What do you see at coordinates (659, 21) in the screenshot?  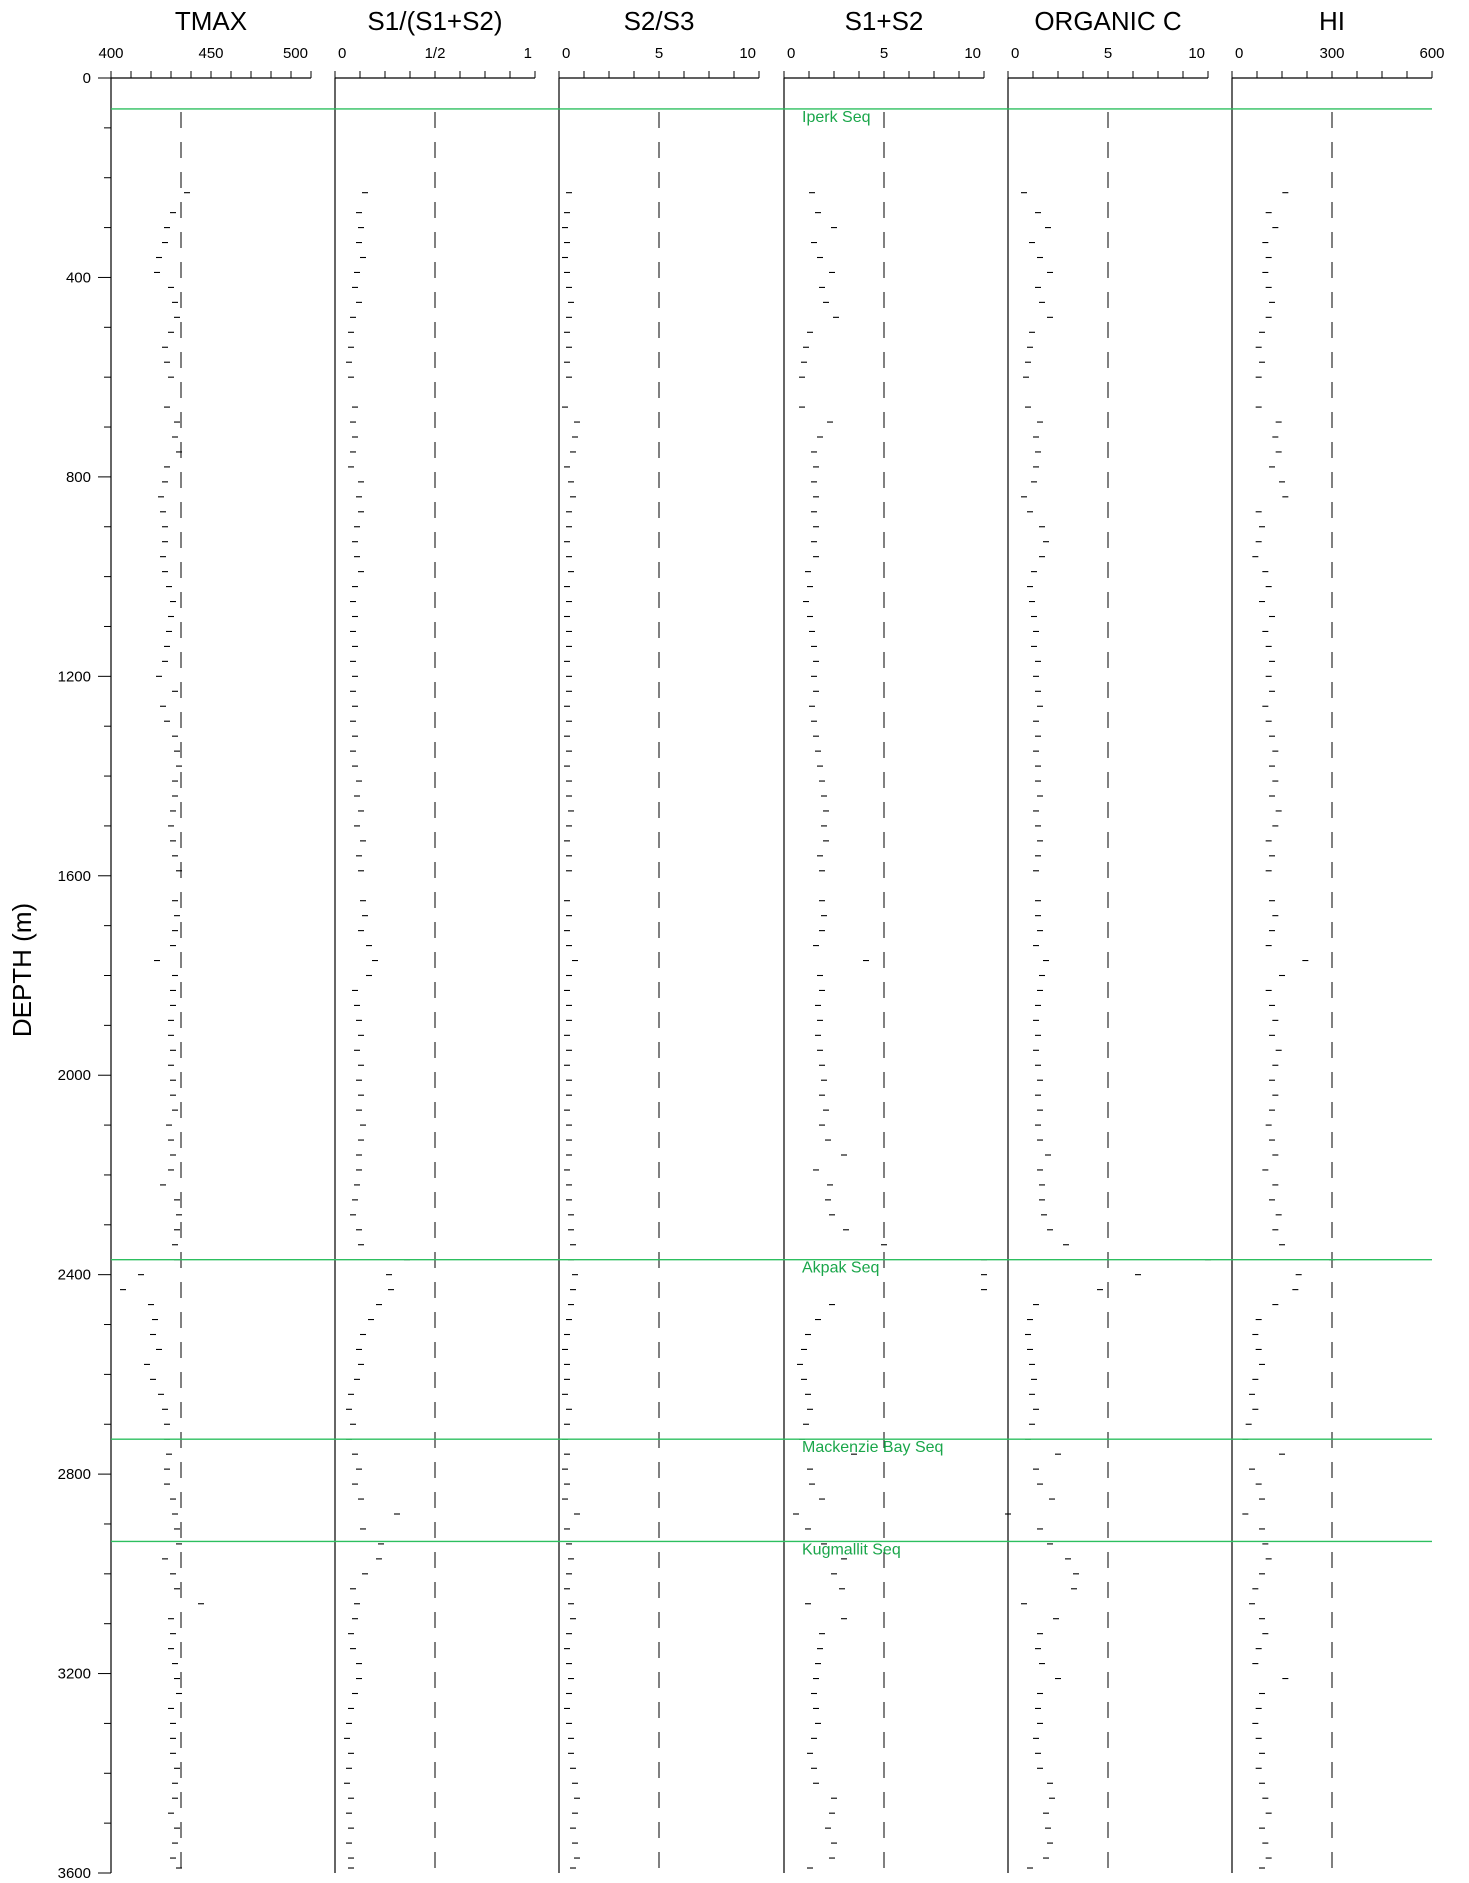 I see `track-title: S2/S3` at bounding box center [659, 21].